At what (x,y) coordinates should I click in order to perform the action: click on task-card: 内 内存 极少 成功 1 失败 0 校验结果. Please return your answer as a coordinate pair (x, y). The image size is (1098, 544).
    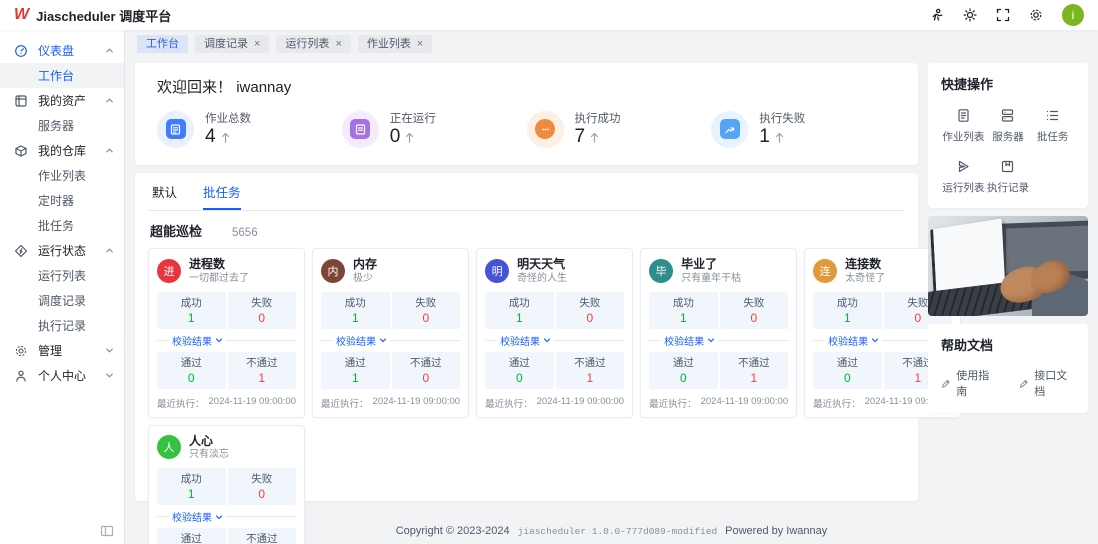
    Looking at the image, I should click on (391, 333).